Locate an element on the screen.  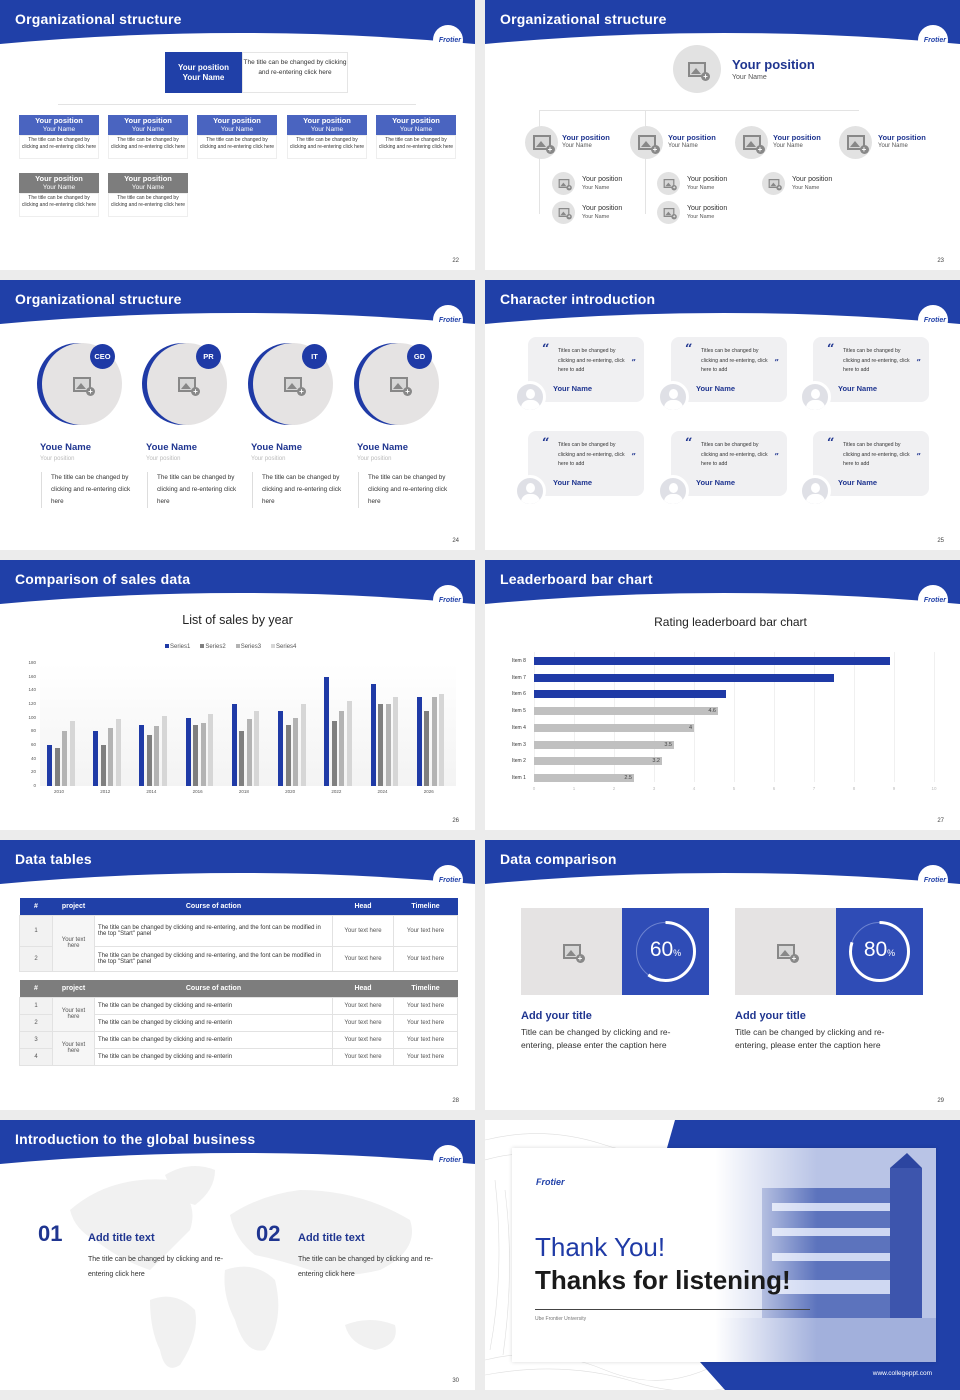
bar: 3.5 is located at coordinates (604, 744).